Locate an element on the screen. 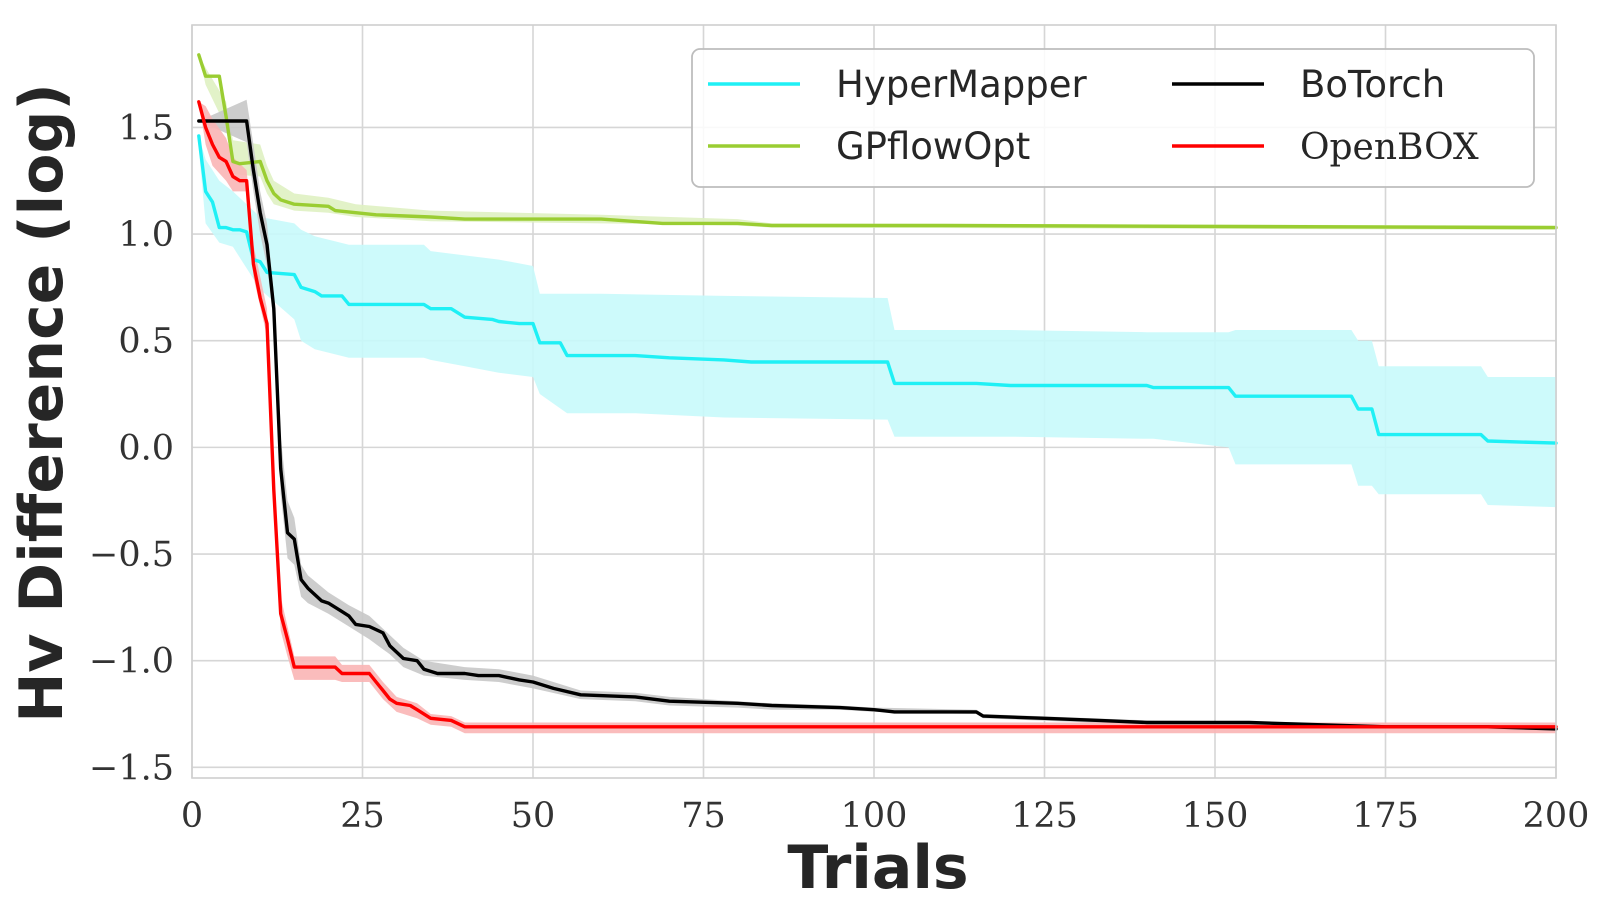  legend-label-hypermapper: HyperMapper is located at coordinates (962, 84).